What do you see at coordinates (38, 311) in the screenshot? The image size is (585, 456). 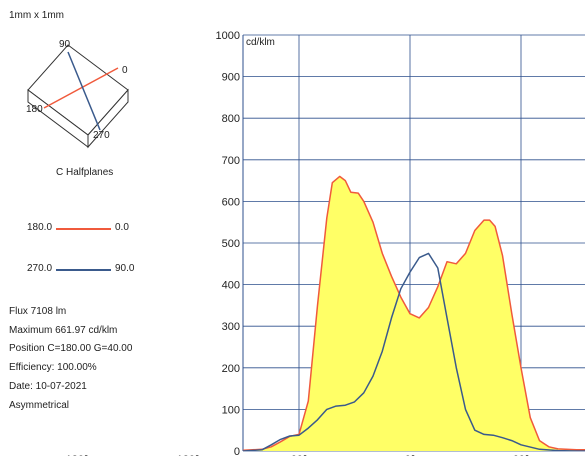 I see `flux-text: Flux 7108 lm` at bounding box center [38, 311].